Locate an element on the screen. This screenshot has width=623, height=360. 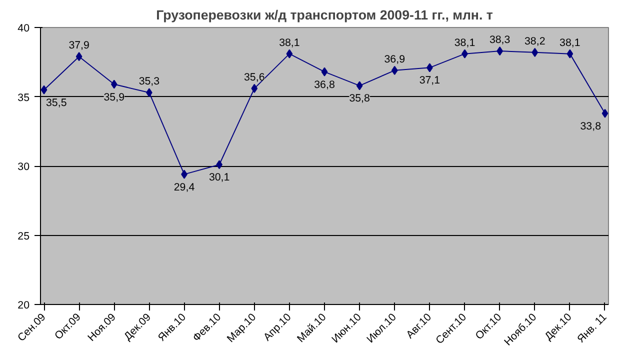
x-tick-label: Янв. 11 is located at coordinates (592, 328).